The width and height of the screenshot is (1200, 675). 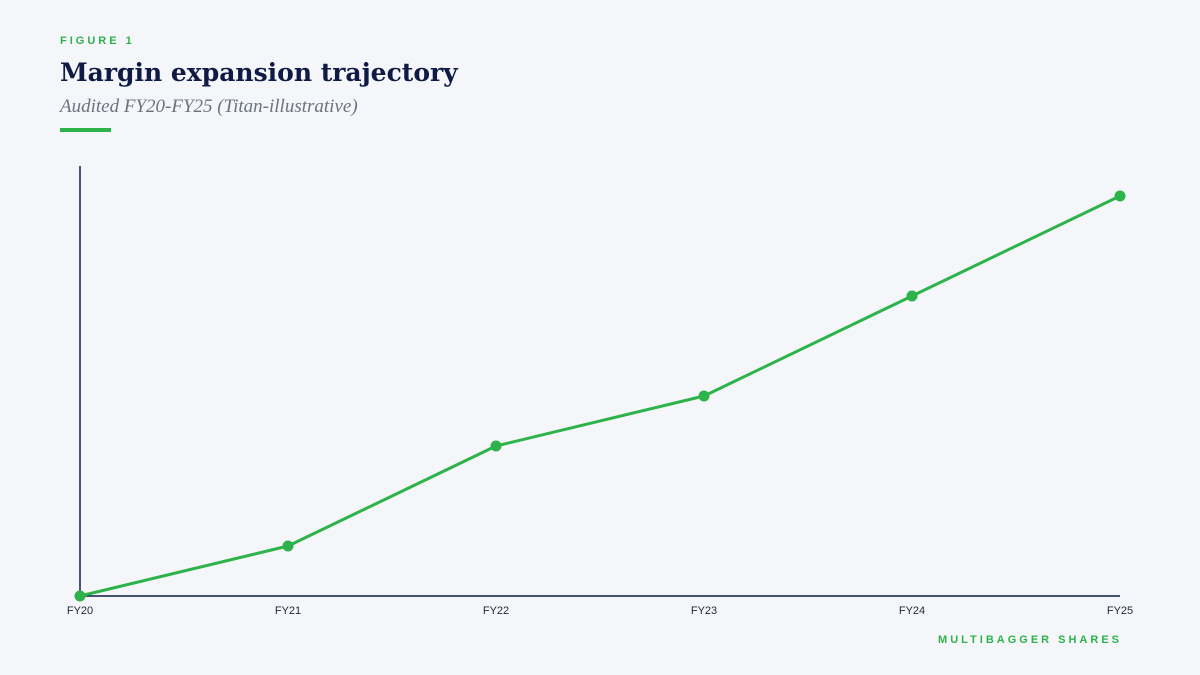 What do you see at coordinates (1120, 196) in the screenshot?
I see `data-point-fy25` at bounding box center [1120, 196].